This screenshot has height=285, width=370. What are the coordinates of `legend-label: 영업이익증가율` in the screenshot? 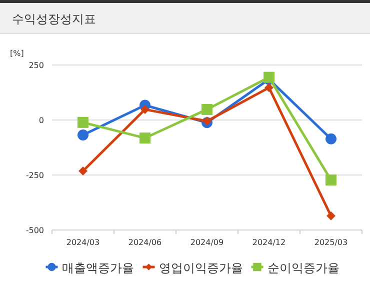 It's located at (200, 268).